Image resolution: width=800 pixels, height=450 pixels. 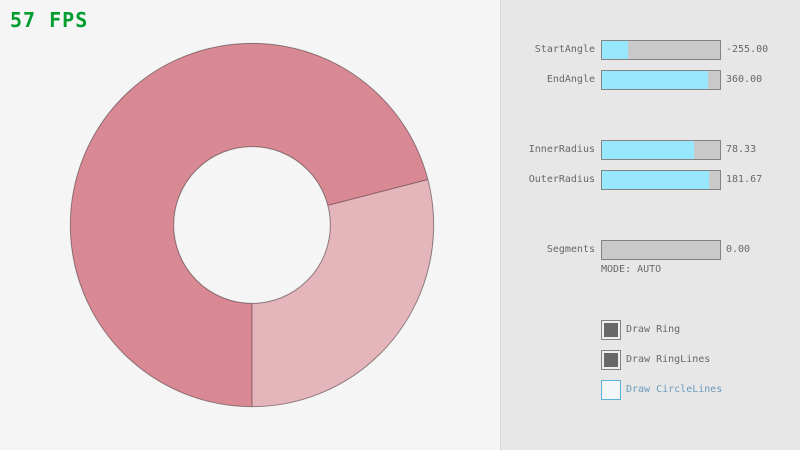 I want to click on slider-row-endangle: EndAngle 360.00, so click(x=650, y=80).